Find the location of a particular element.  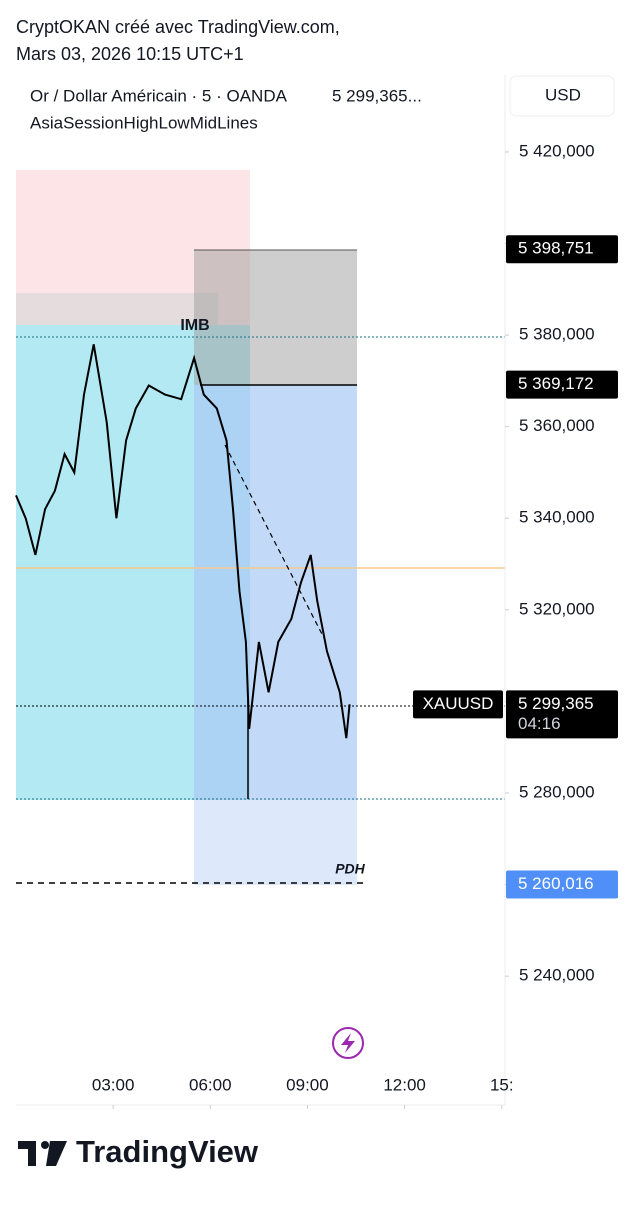

target-box is located at coordinates (275, 592).